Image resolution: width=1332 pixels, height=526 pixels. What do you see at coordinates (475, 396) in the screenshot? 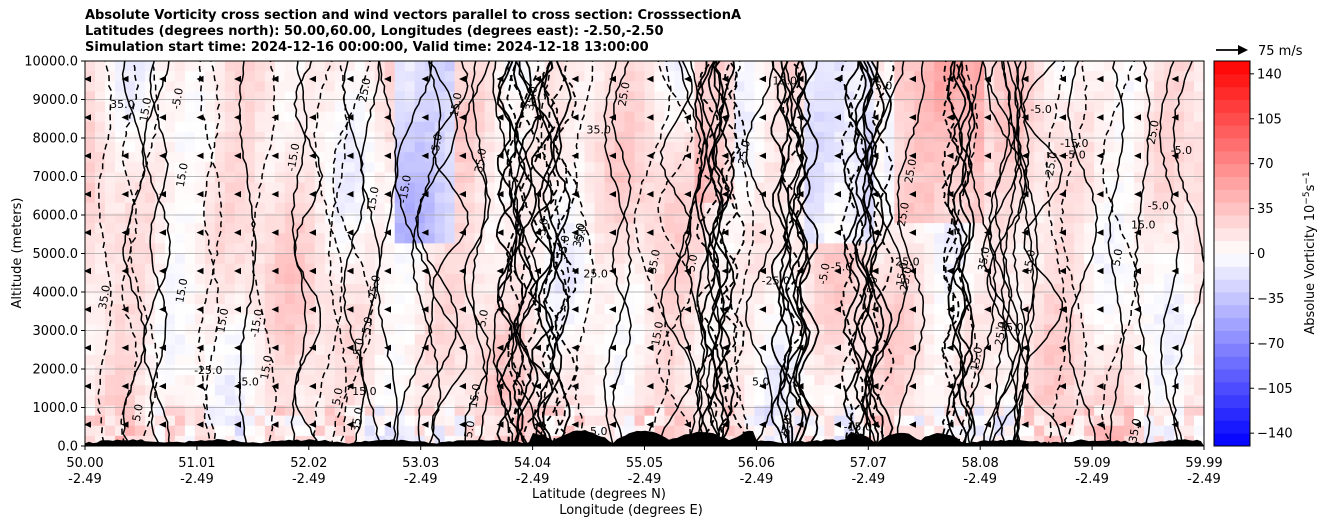
I see `contour-label: 15.0` at bounding box center [475, 396].